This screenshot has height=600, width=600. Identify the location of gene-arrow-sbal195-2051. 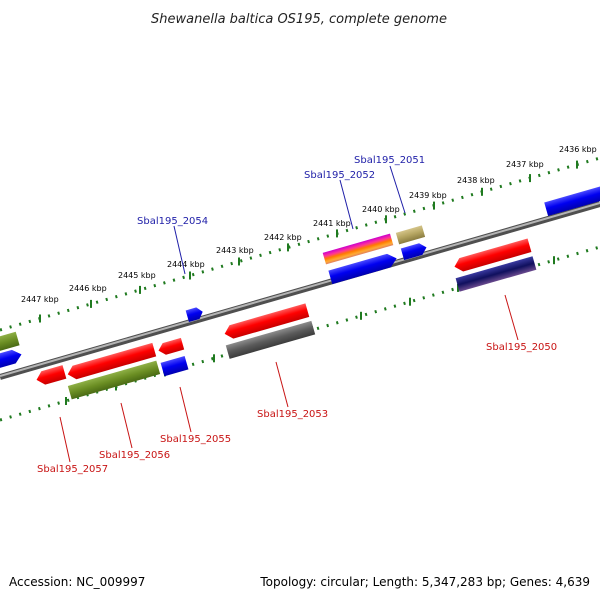
(410, 235).